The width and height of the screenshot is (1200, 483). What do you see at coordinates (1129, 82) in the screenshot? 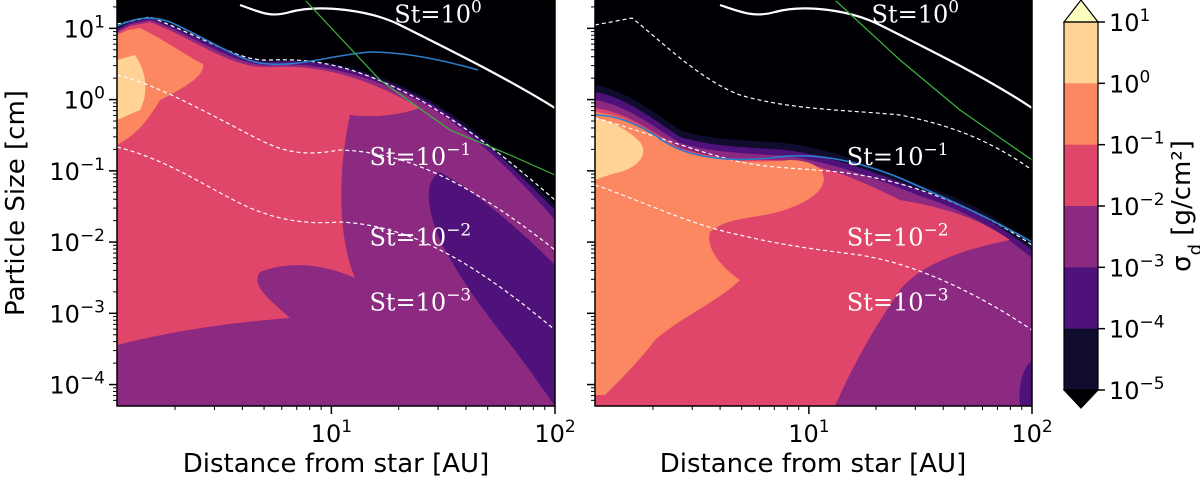
I see `colorbar-tick-label: 10⁰` at bounding box center [1129, 82].